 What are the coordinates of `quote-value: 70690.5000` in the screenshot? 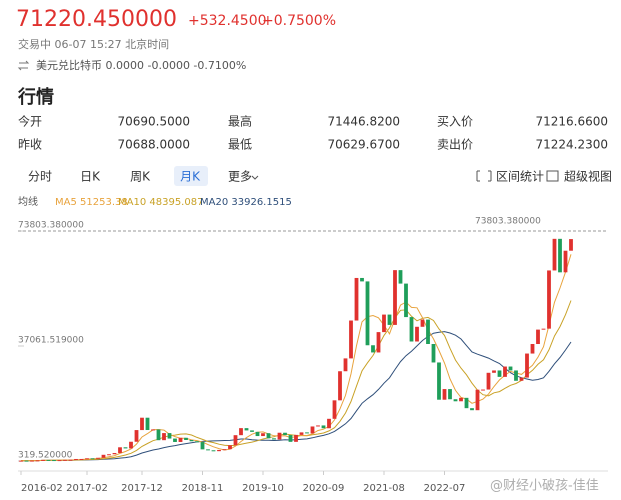 It's located at (153, 122).